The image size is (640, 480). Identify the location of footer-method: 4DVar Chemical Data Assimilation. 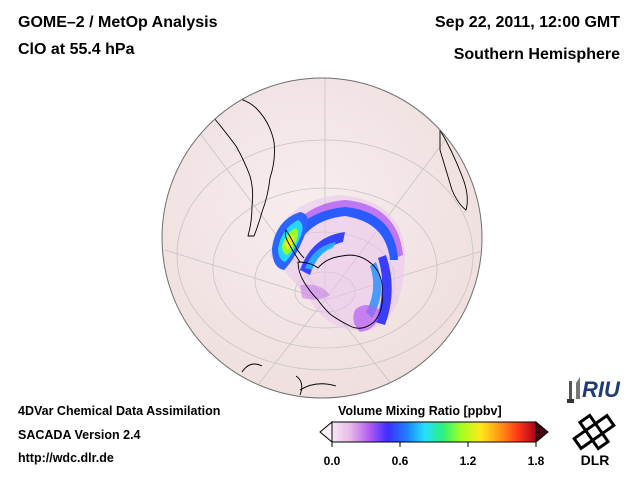
(119, 411).